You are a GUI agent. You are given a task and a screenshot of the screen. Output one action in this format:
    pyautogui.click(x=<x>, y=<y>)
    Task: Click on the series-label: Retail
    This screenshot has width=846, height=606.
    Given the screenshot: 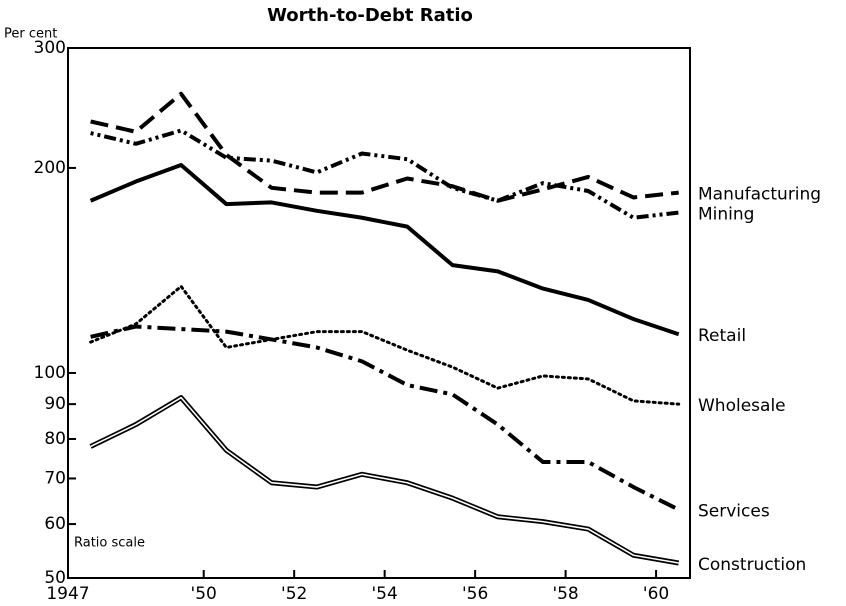 What is the action you would take?
    pyautogui.click(x=722, y=336)
    